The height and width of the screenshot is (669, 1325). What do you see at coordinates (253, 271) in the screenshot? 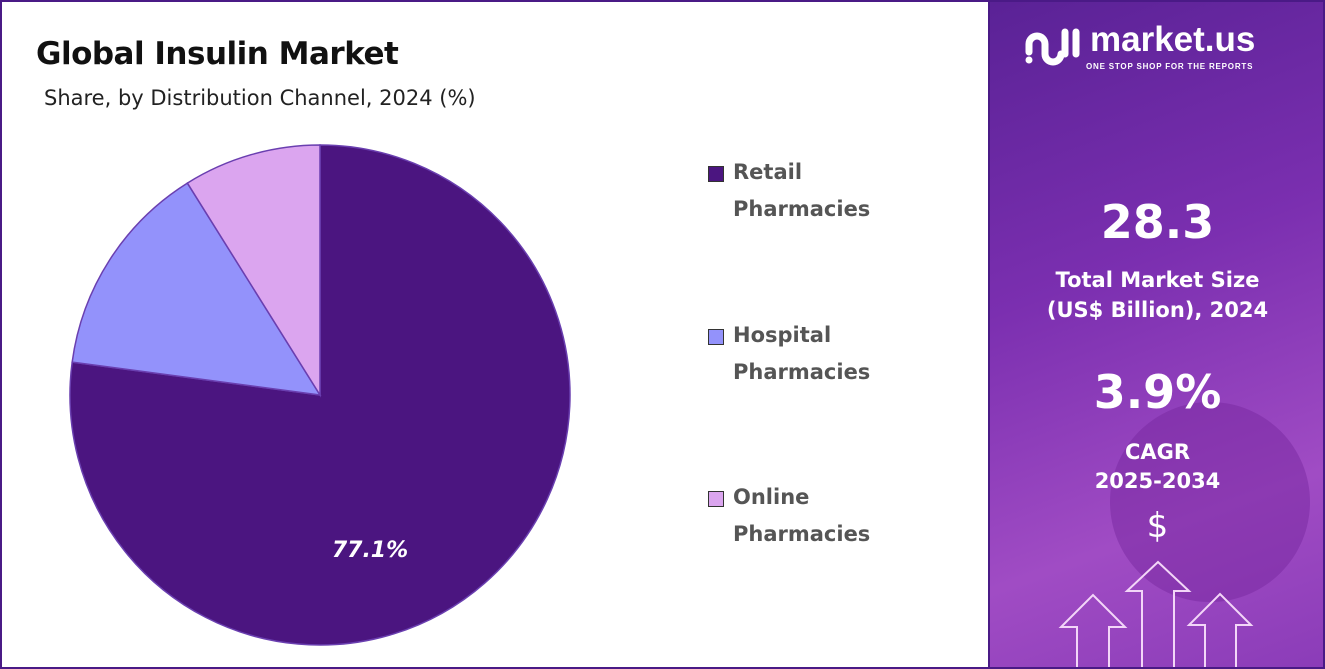
I see `pie-slice-online-pharmacies` at bounding box center [253, 271].